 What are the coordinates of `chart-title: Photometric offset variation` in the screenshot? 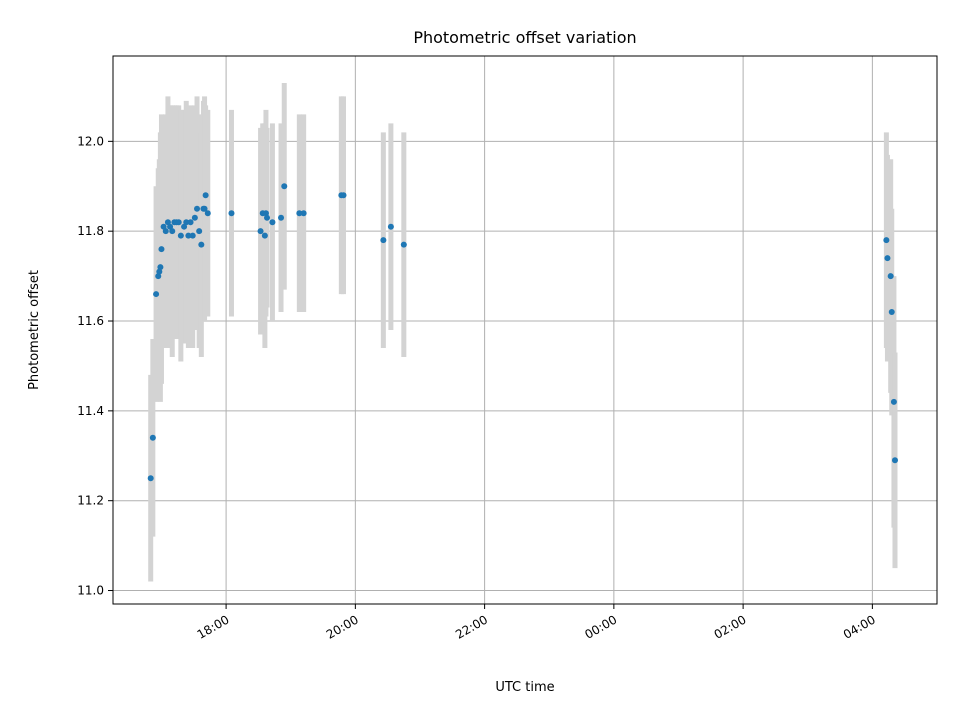 It's located at (524, 37).